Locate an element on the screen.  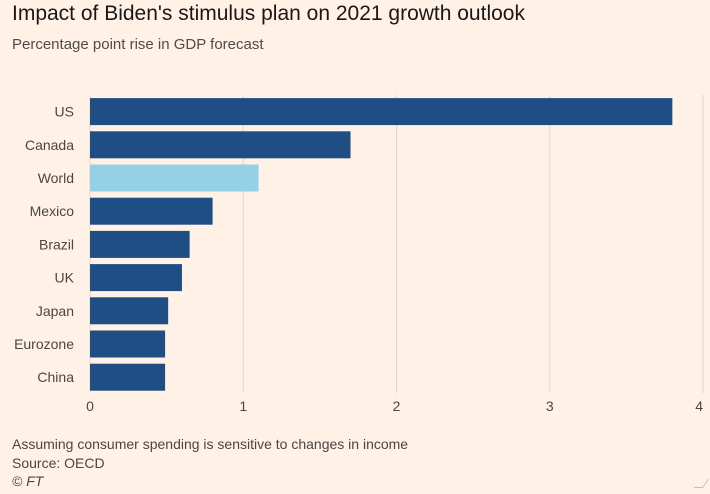
chart-subtitle: Percentage point rise in GDP forecast is located at coordinates (138, 44).